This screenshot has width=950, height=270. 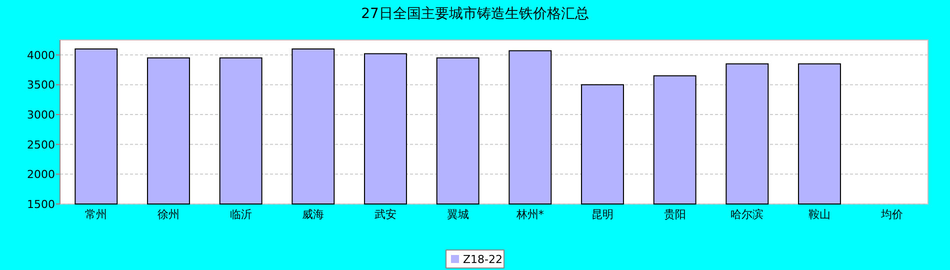 What do you see at coordinates (313, 214) in the screenshot?
I see `x-tick-label: 威海` at bounding box center [313, 214].